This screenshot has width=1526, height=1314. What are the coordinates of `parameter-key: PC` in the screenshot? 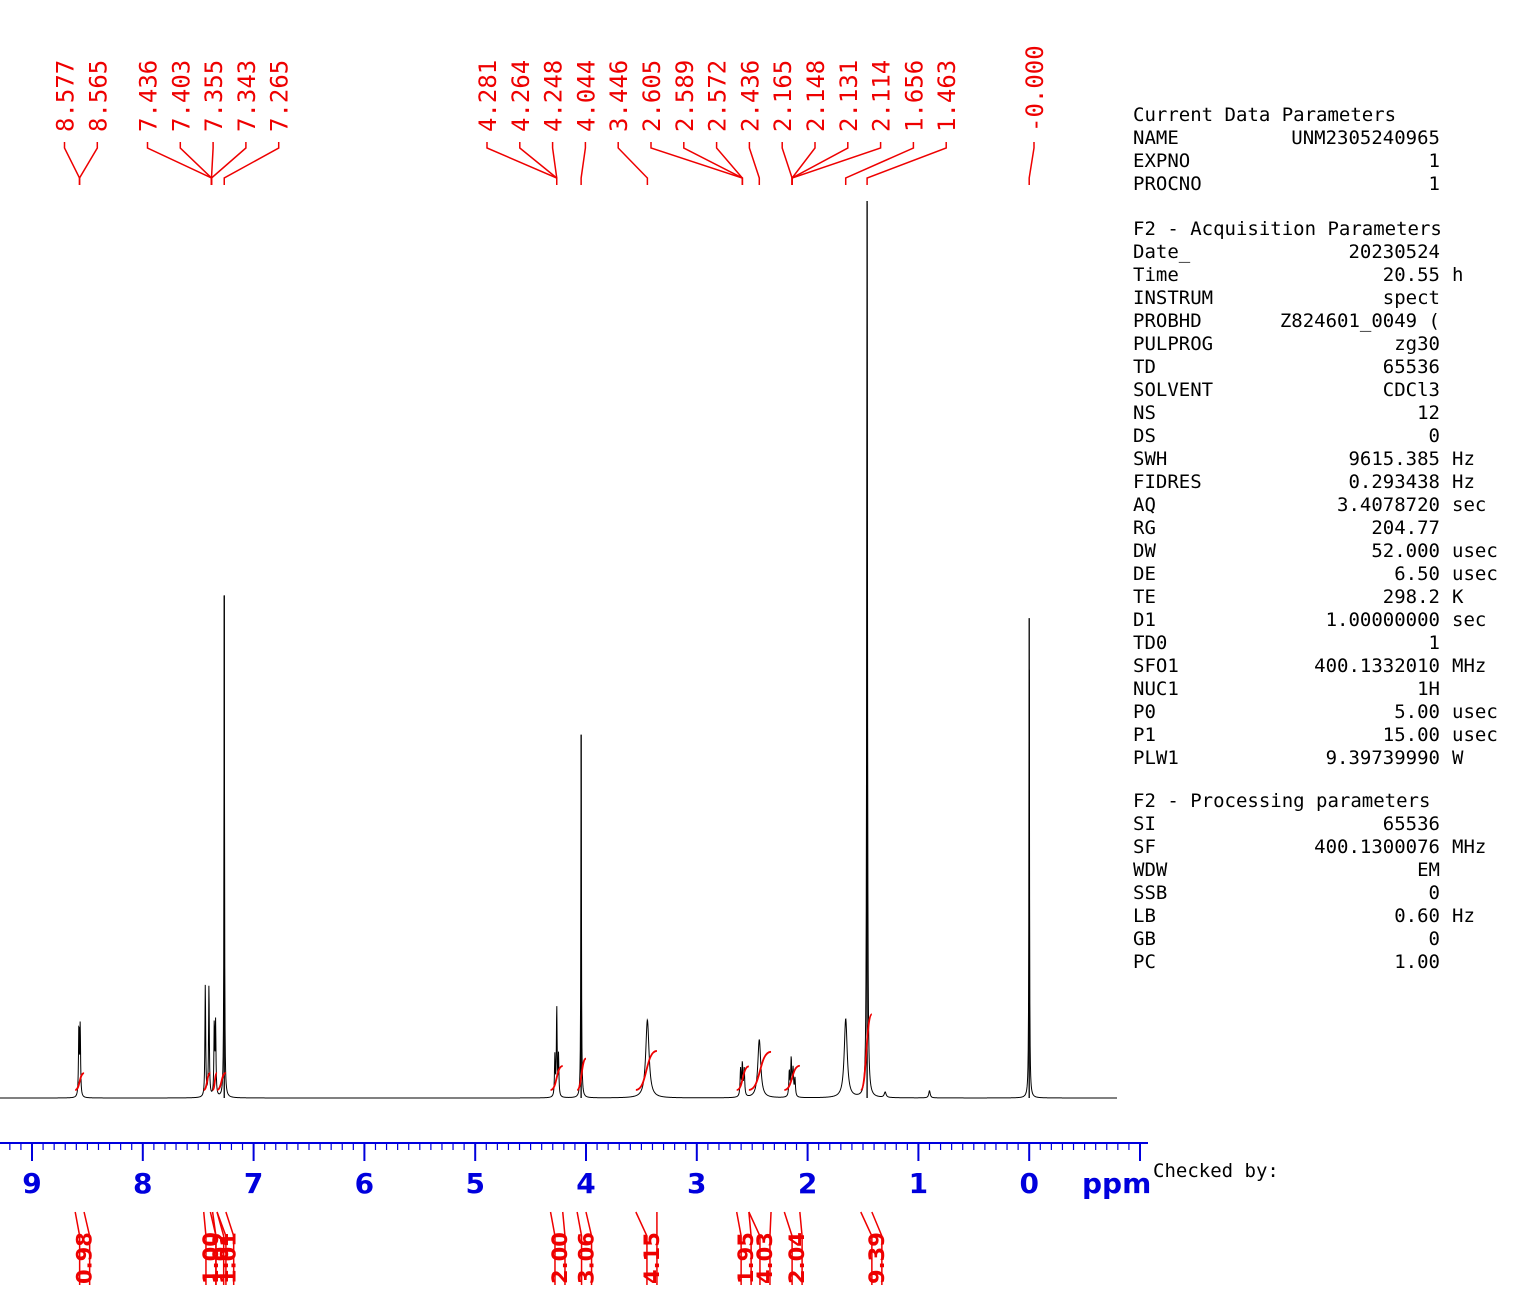 It's located at (1144, 962).